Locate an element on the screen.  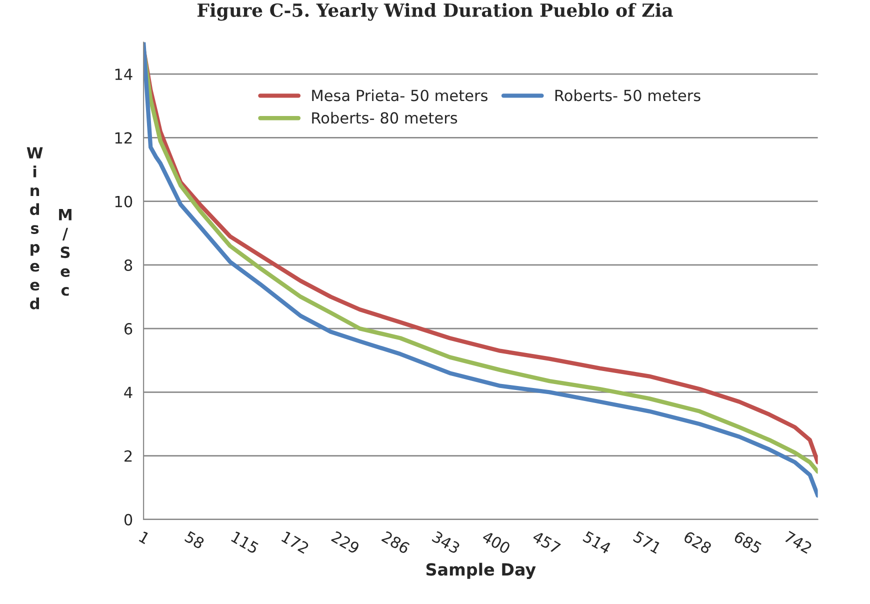
y-tick-label: 8 is located at coordinates (128, 265).